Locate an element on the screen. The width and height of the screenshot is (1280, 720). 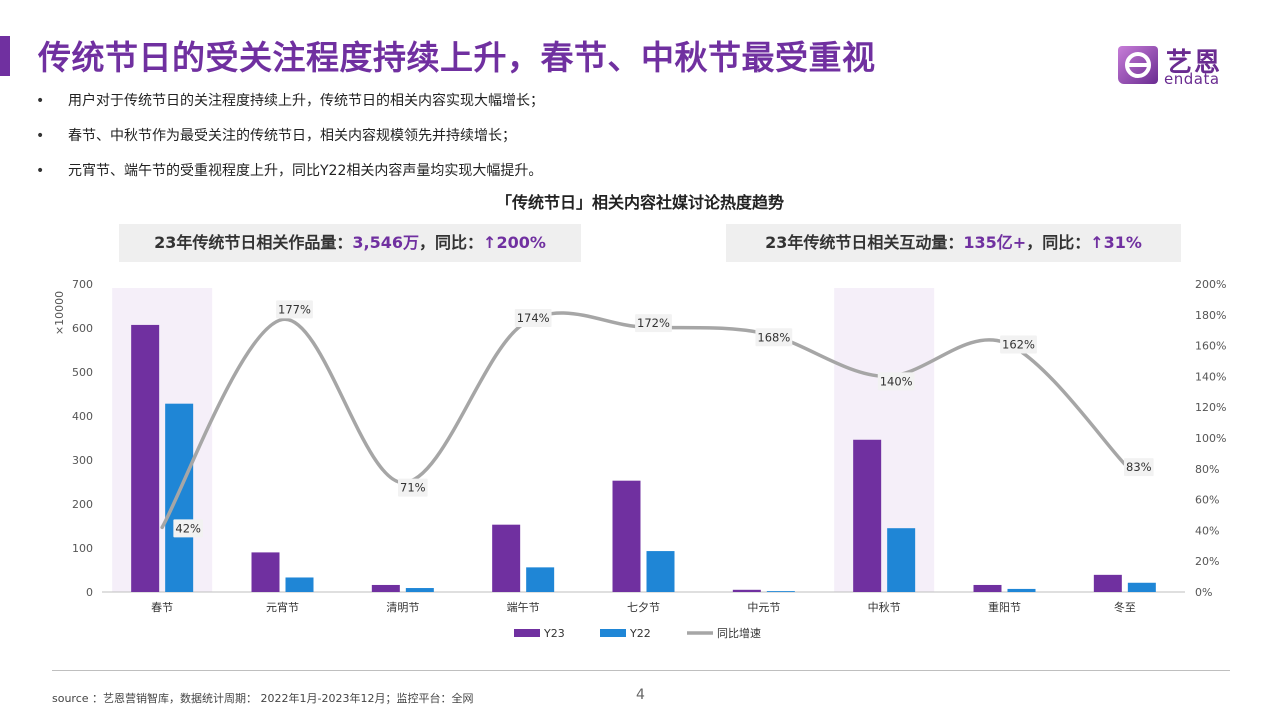
x-tick-label: 重阳节 is located at coordinates (1004, 607).